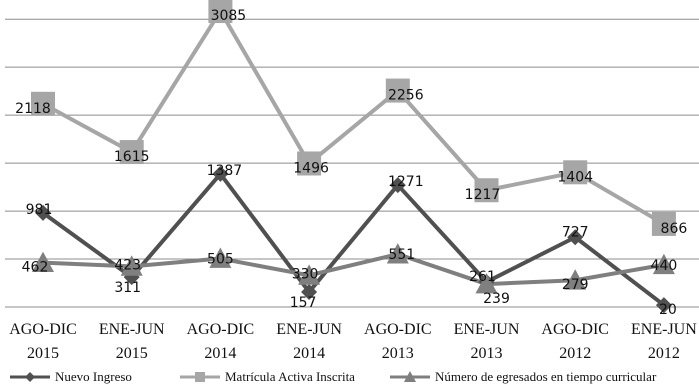 This screenshot has width=699, height=386. I want to click on data-label: 462, so click(35, 268).